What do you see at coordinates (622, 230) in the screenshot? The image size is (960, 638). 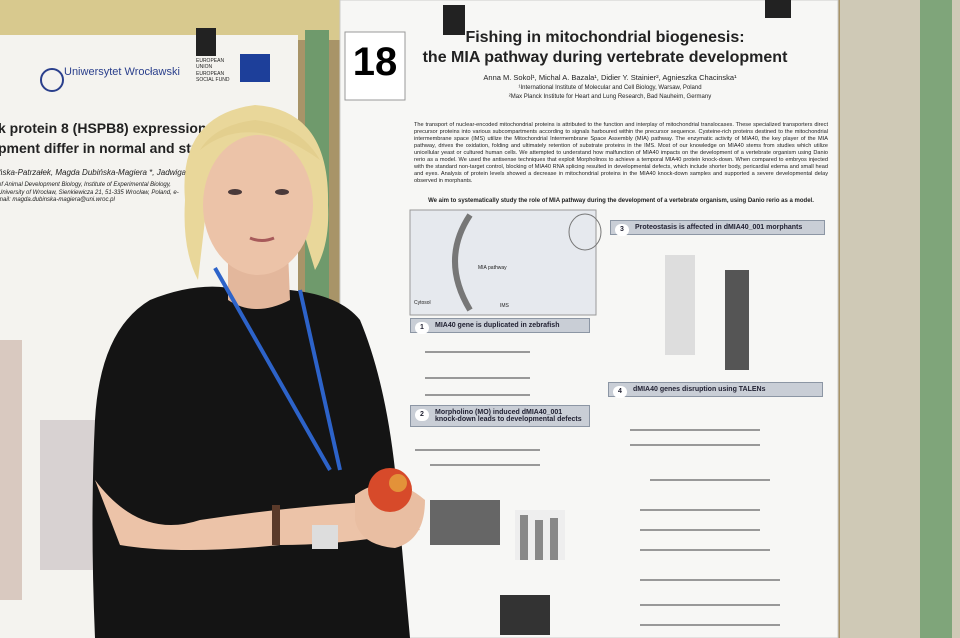 I see `panel-number: 3` at bounding box center [622, 230].